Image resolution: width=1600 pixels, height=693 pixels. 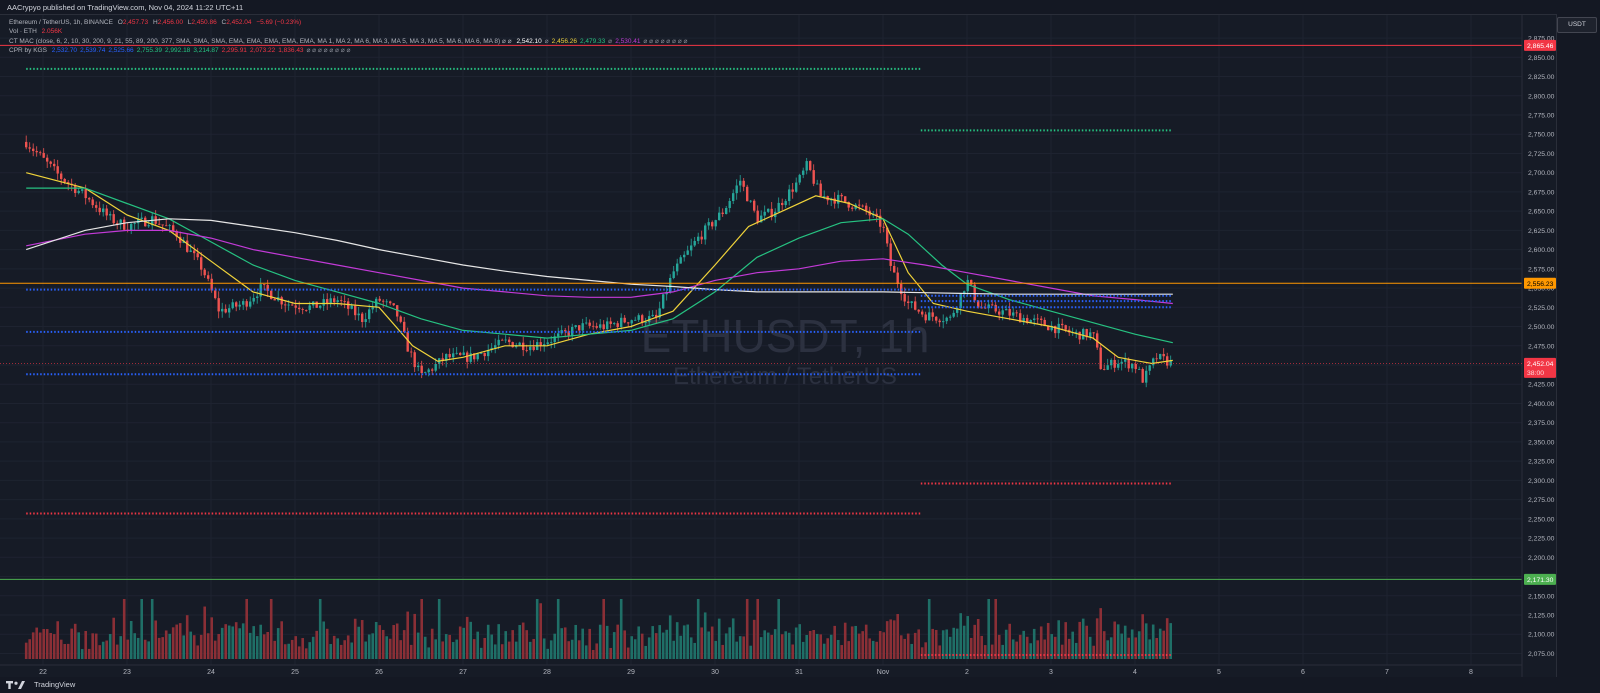 I want to click on tradingview-logo-icon, so click(x=18, y=685).